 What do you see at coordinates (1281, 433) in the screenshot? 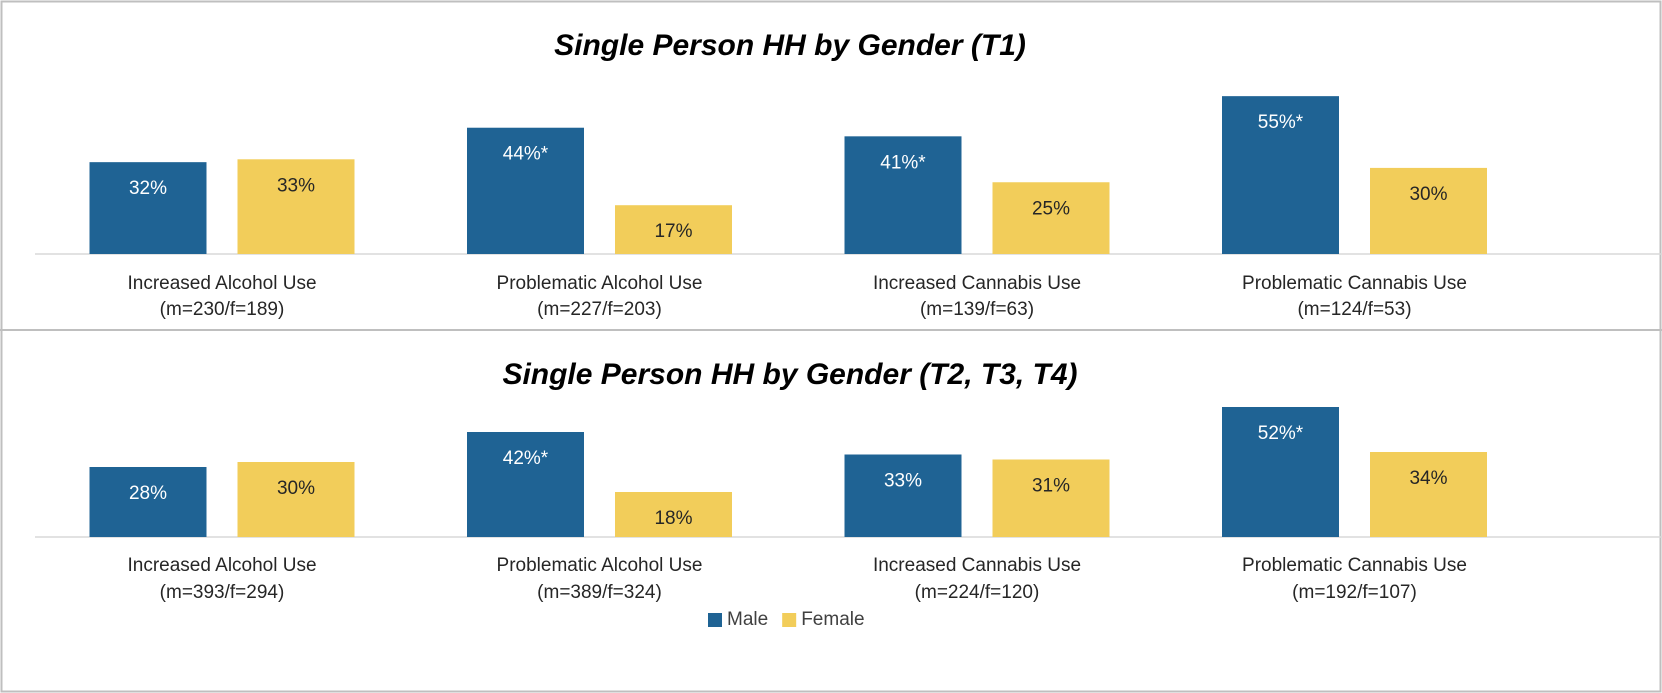
I see `value-label: 52%*` at bounding box center [1281, 433].